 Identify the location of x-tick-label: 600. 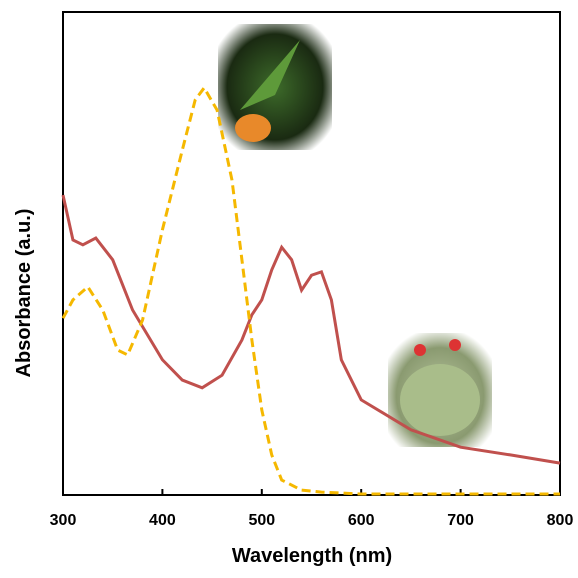
(361, 520).